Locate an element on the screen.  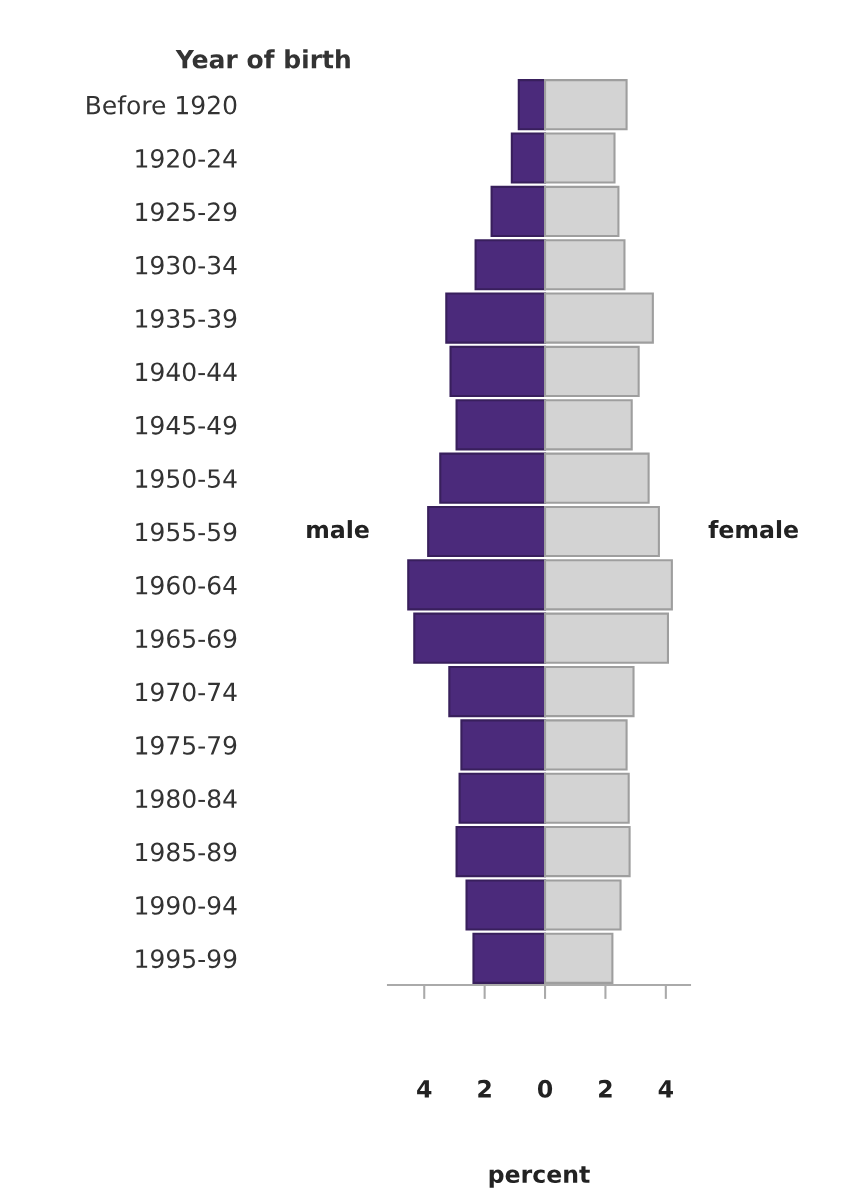
series-label: female is located at coordinates (753, 529).